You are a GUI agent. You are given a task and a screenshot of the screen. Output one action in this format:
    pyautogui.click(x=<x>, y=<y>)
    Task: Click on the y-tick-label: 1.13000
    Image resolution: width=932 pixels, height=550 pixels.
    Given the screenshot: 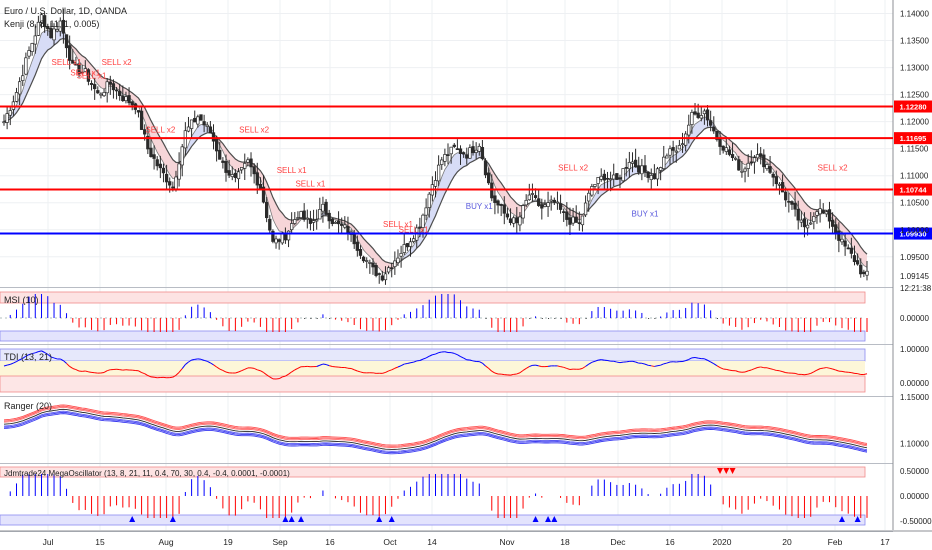 What is the action you would take?
    pyautogui.click(x=914, y=68)
    